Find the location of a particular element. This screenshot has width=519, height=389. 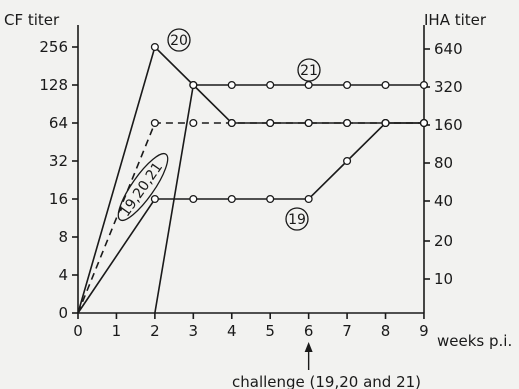

left-tick-label: 0 is located at coordinates (63, 313).